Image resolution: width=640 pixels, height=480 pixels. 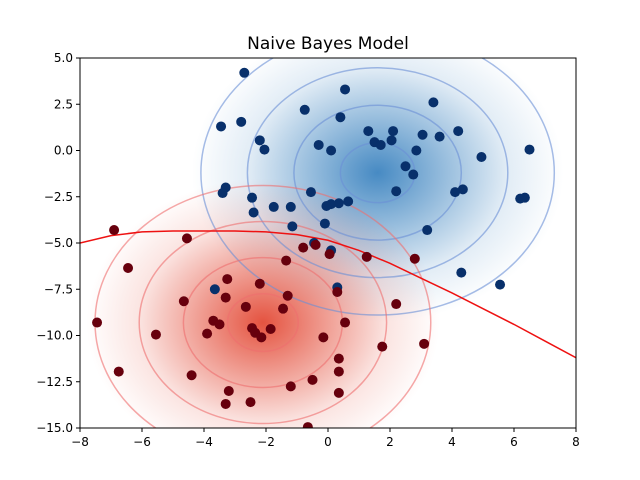 What do you see at coordinates (58, 243) in the screenshot?
I see `y-axis: 5.0 2.5 0.0 −2.5 −5.0 −7.5 −10.0 −12.5 −15.0` at bounding box center [58, 243].